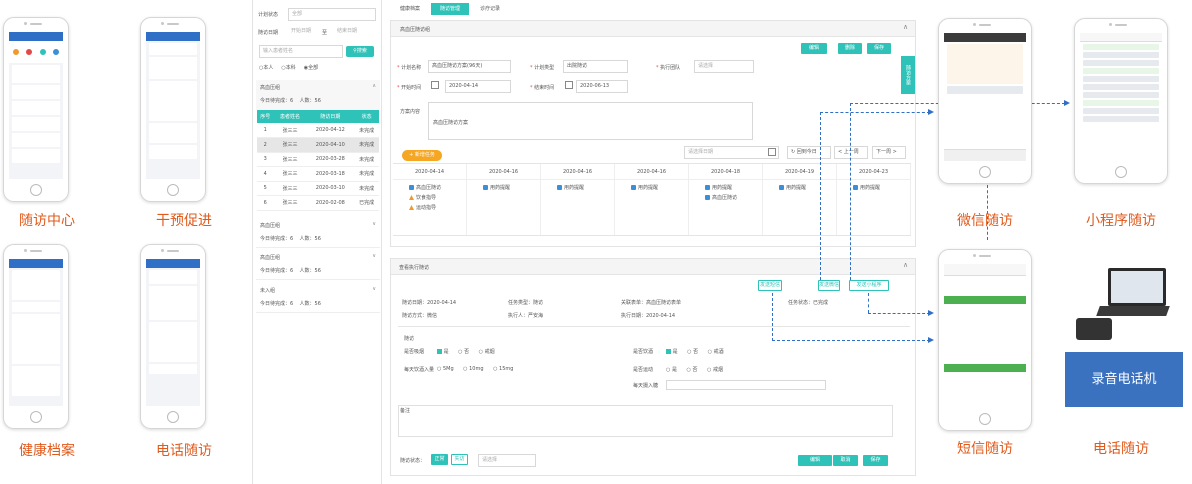 This screenshot has height=484, width=1192. Describe the element at coordinates (469, 66) in the screenshot. I see `plan-name-input: 高血压随访方案(96天)` at that location.